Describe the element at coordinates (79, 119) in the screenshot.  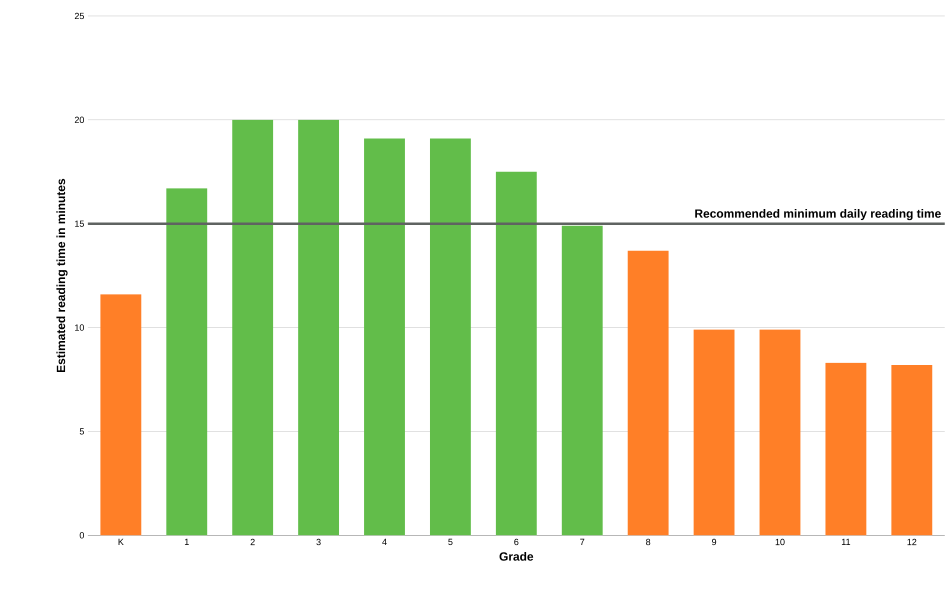
I see `y-tick-label: 20` at that location.